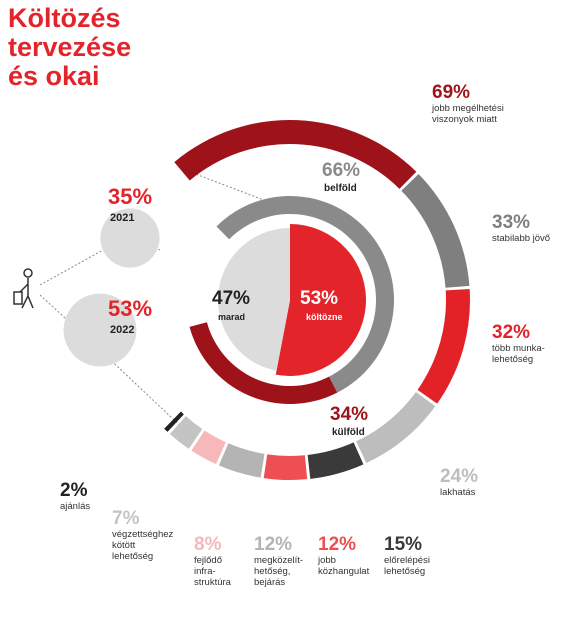 Image resolution: width=574 pixels, height=620 pixels. I want to click on category-label: végzettséghez kötött lehetőség, so click(143, 545).